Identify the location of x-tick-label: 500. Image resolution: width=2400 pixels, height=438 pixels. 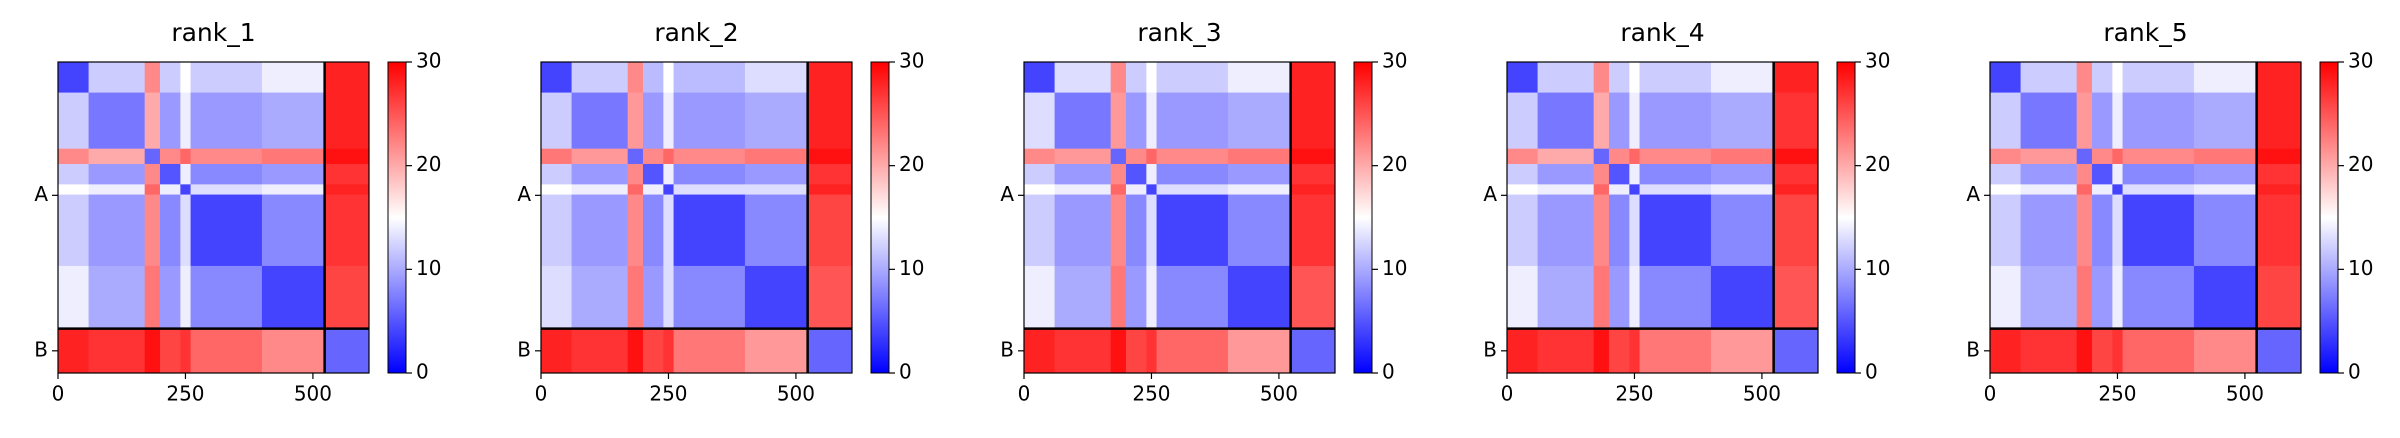
(313, 394).